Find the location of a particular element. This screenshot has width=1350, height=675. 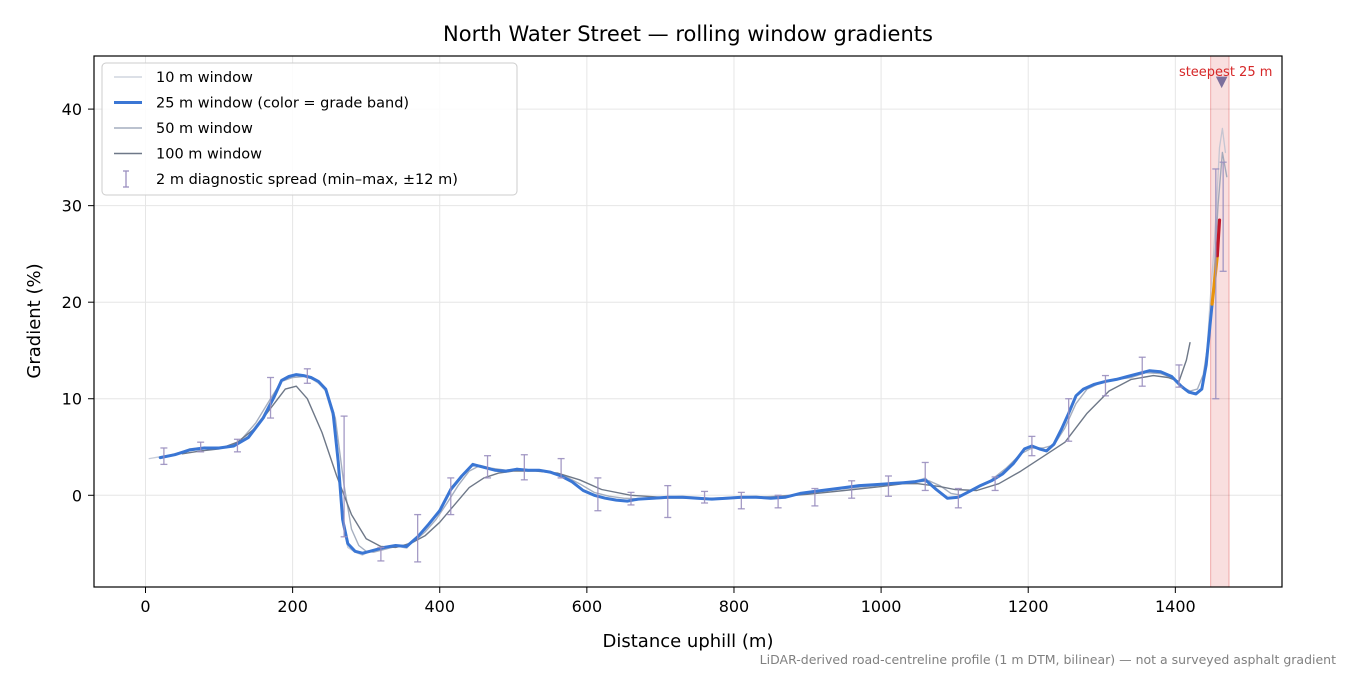

legend-label: 10 m window is located at coordinates (204, 78).